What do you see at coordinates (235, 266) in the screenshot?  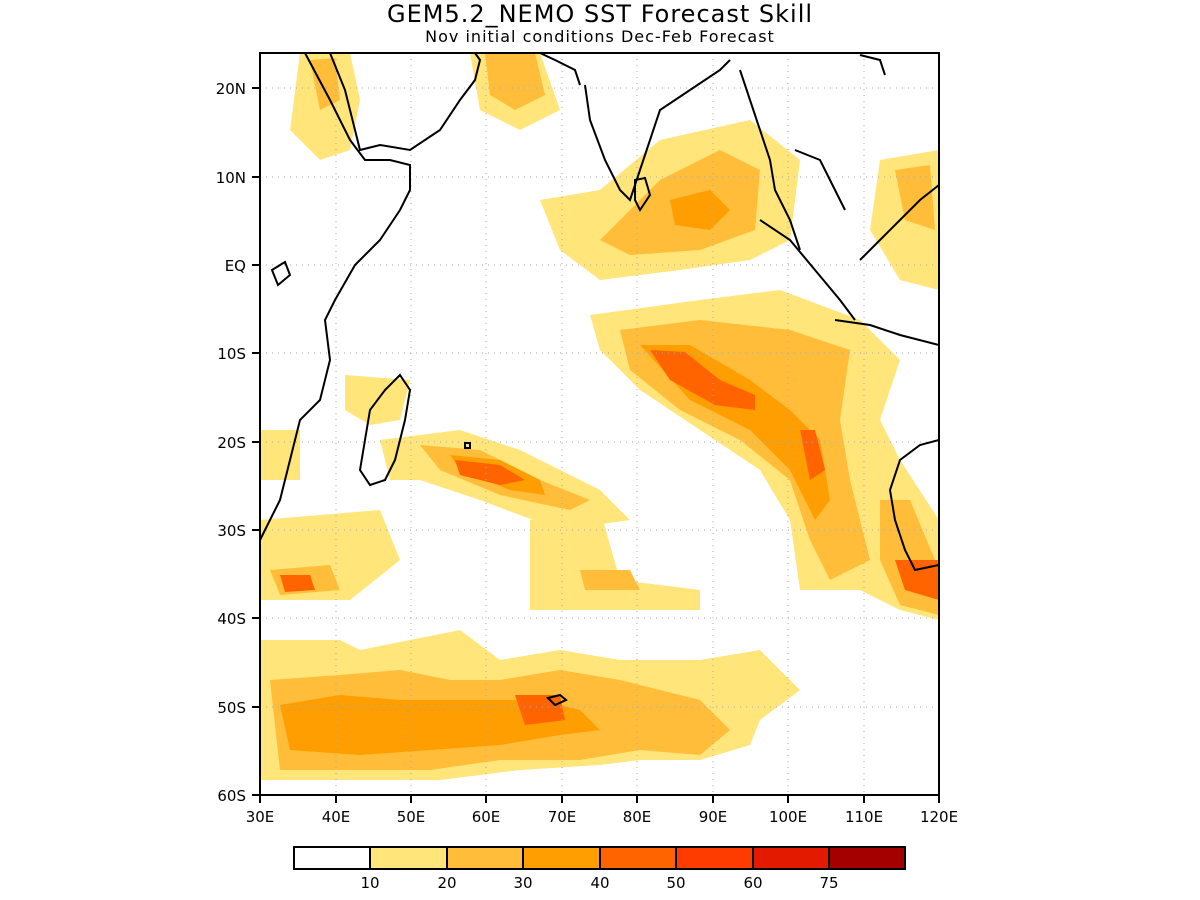 I see `y-tick-label: EQ` at bounding box center [235, 266].